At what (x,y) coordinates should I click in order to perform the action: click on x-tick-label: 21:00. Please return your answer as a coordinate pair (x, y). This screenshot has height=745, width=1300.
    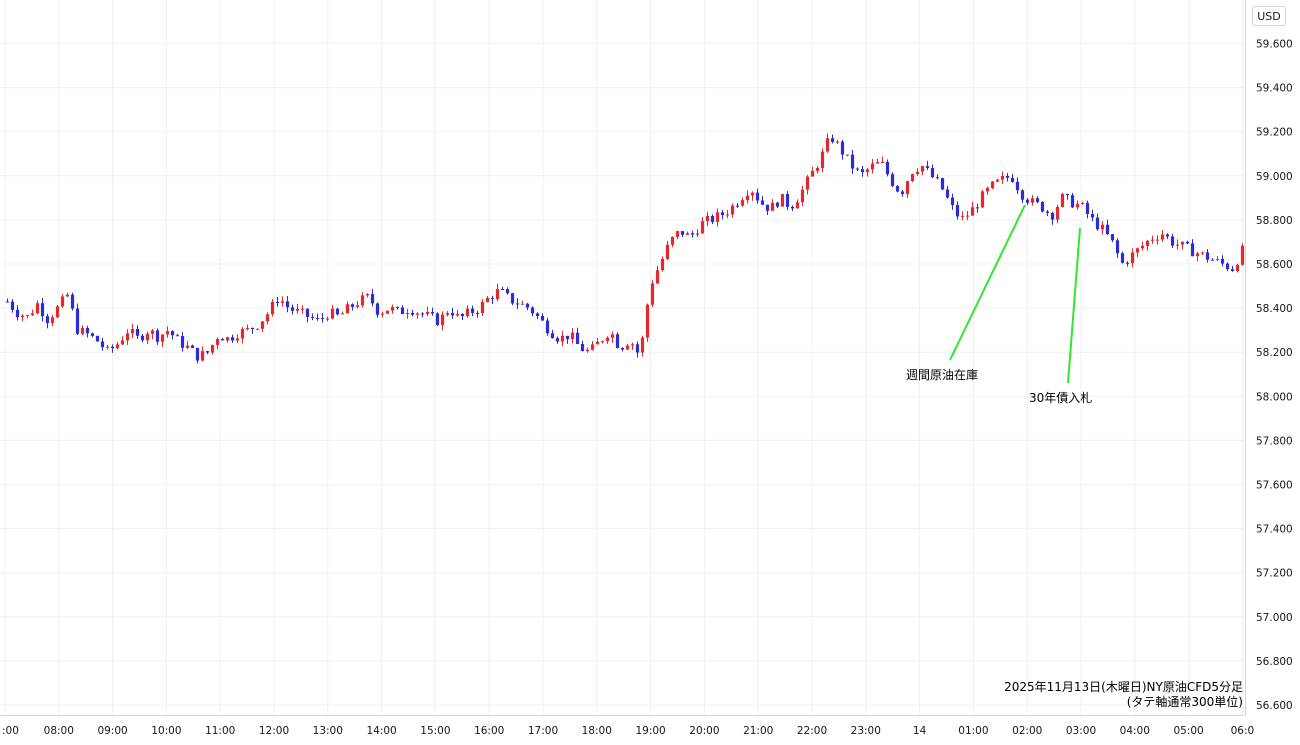
    Looking at the image, I should click on (758, 731).